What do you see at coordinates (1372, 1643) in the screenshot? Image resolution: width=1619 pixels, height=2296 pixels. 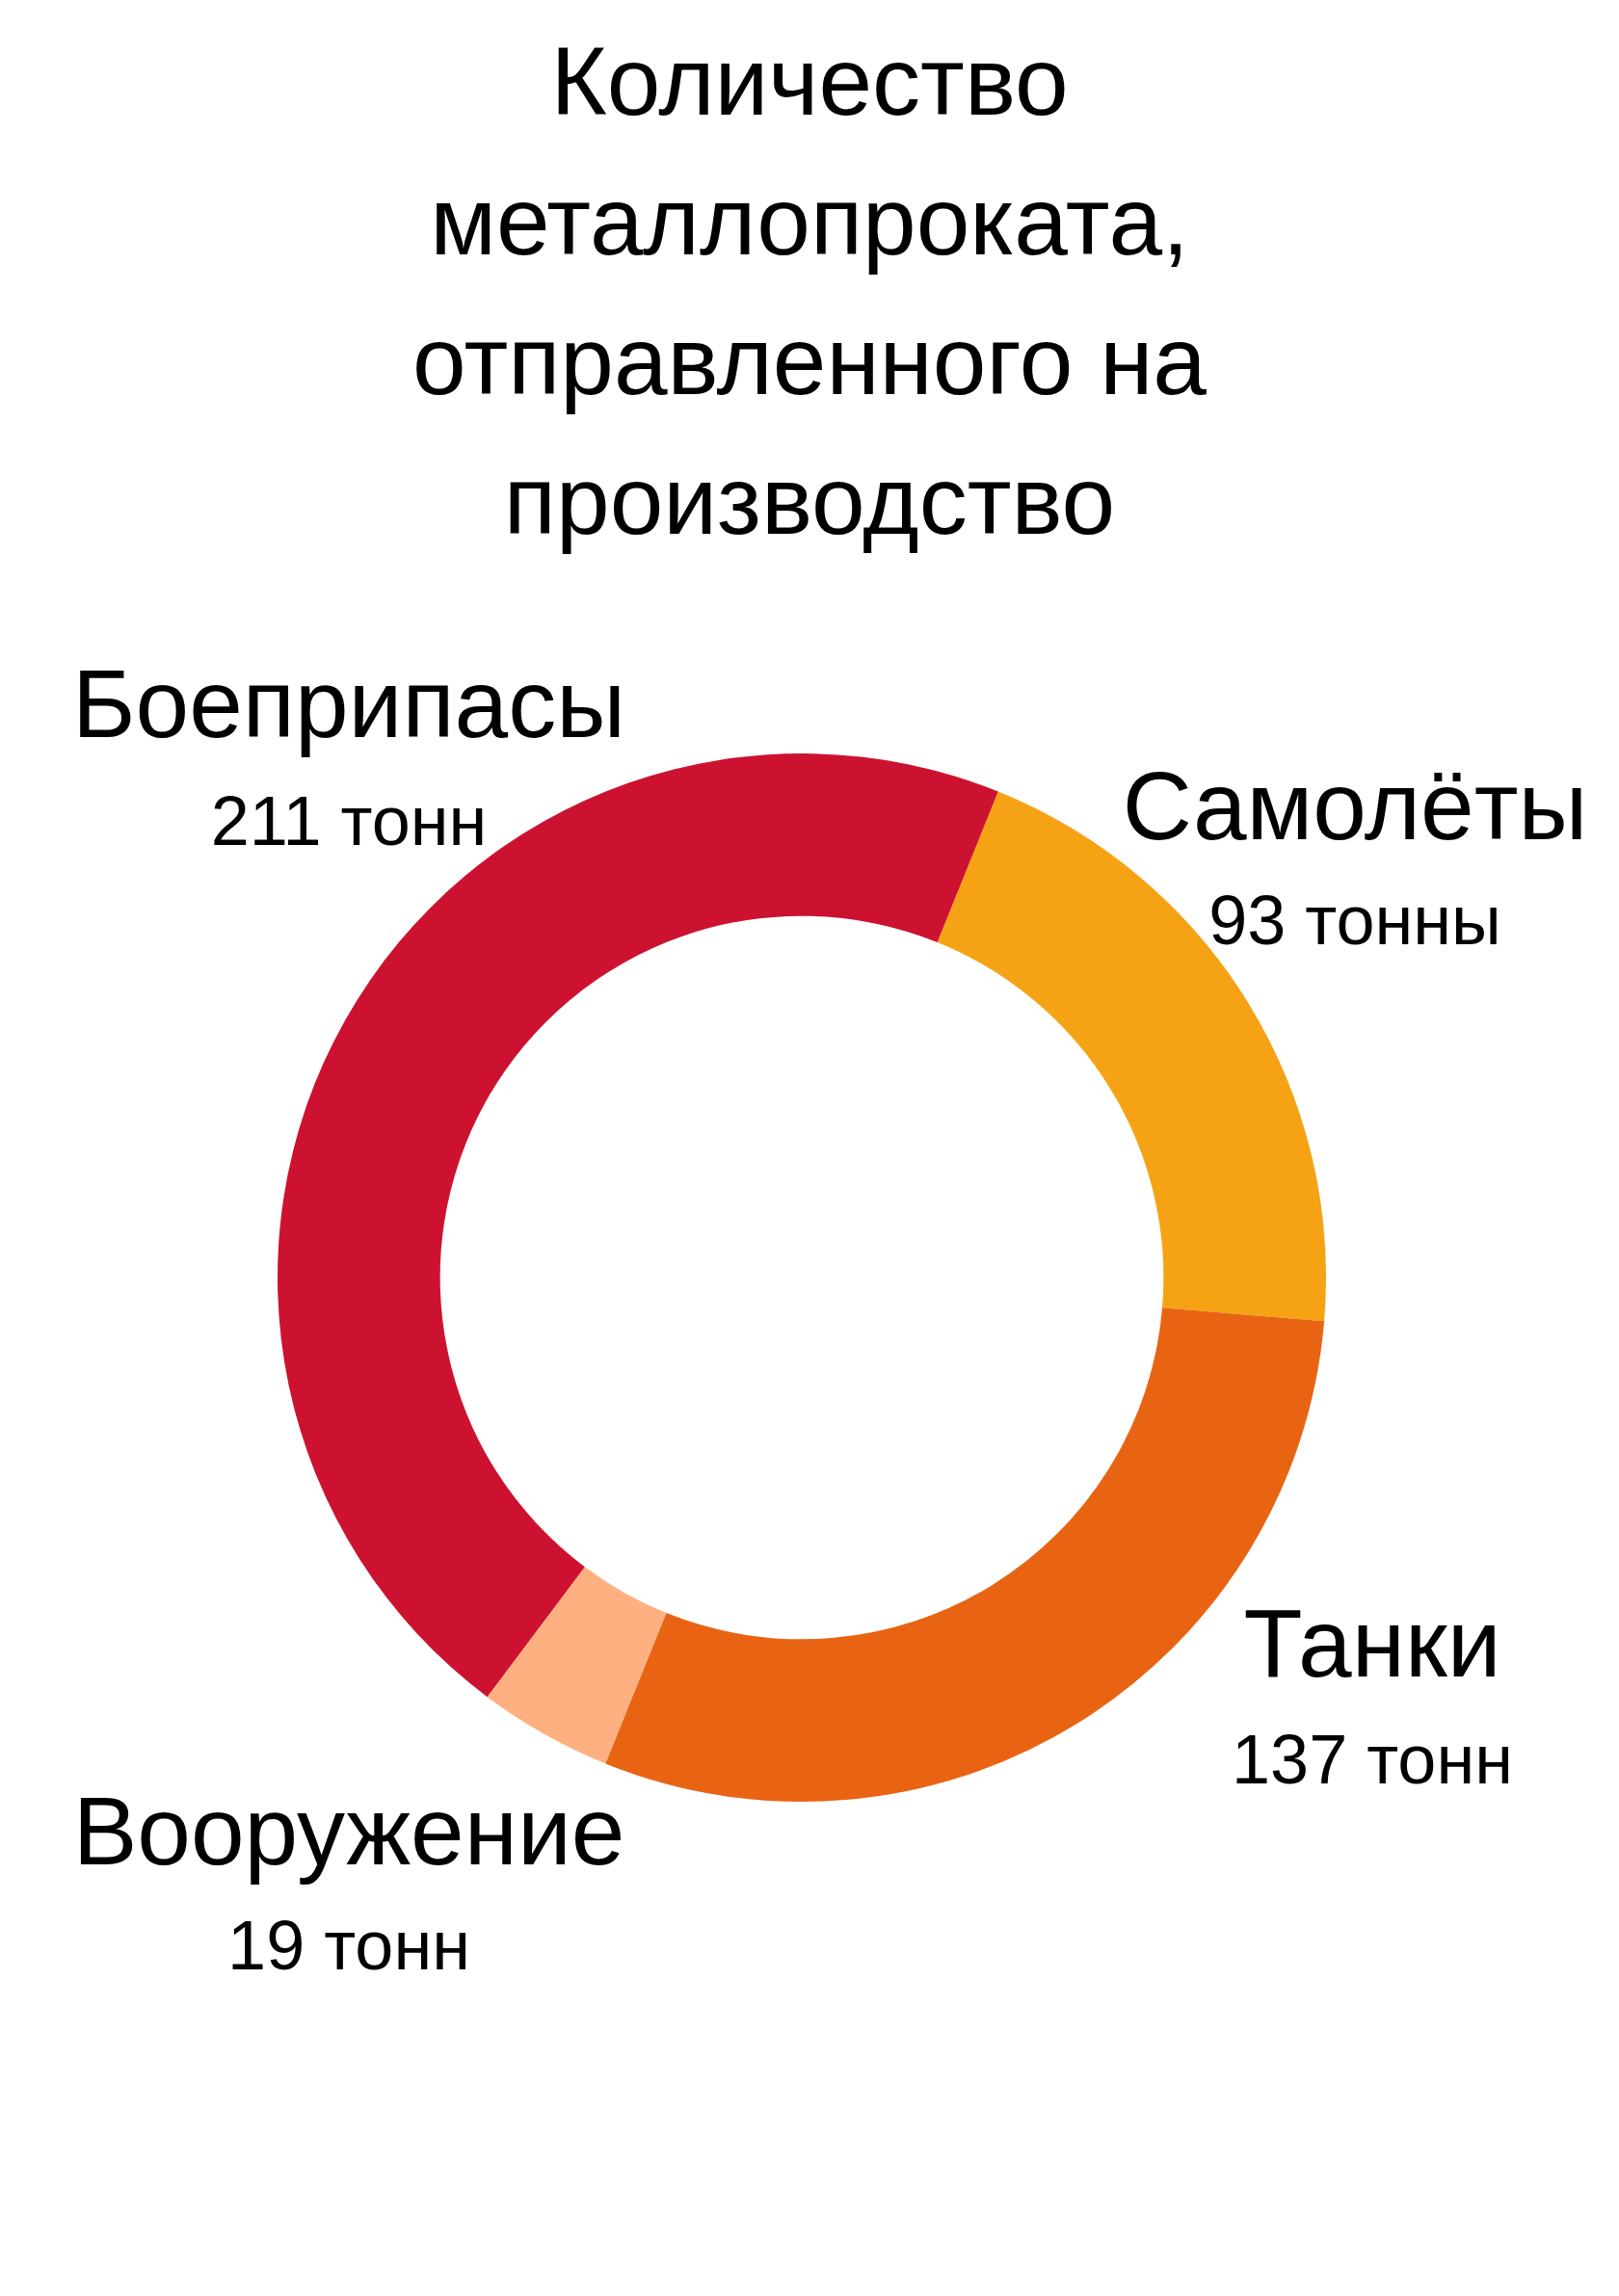 I see `slice-label: Танки` at bounding box center [1372, 1643].